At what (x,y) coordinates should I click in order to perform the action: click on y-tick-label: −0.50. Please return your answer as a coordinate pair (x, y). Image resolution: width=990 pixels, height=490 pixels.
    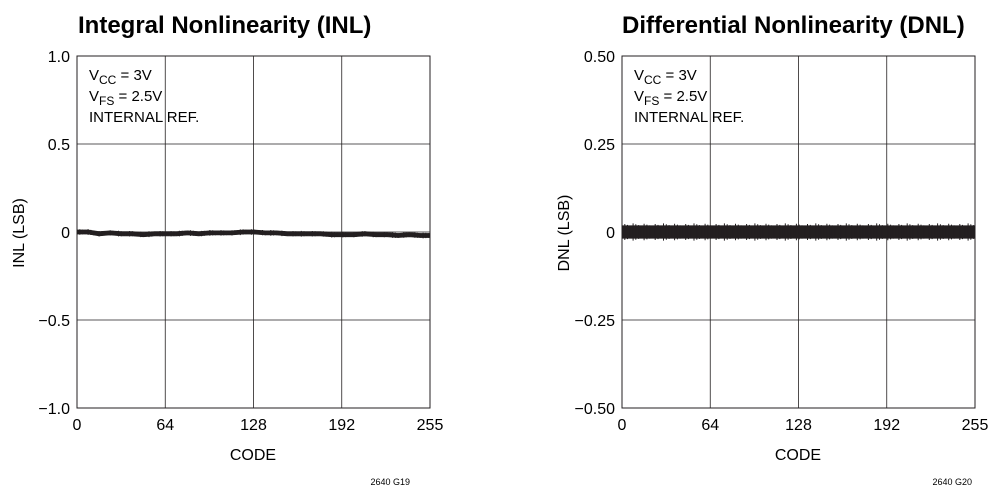
    Looking at the image, I should click on (595, 409).